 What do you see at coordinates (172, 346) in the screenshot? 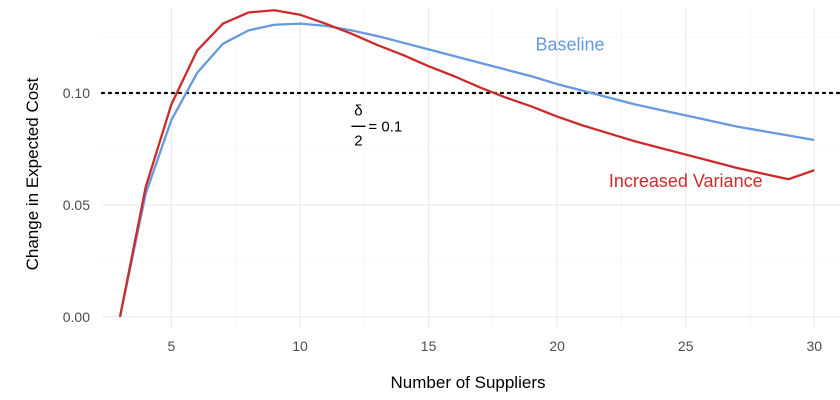
I see `x-tick-label: 5` at bounding box center [172, 346].